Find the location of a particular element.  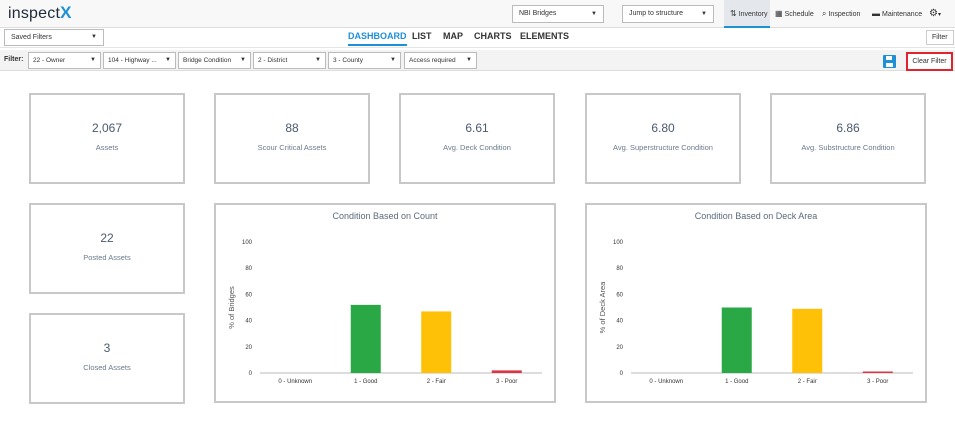

nav-inventory-label: Inventory is located at coordinates (753, 14).